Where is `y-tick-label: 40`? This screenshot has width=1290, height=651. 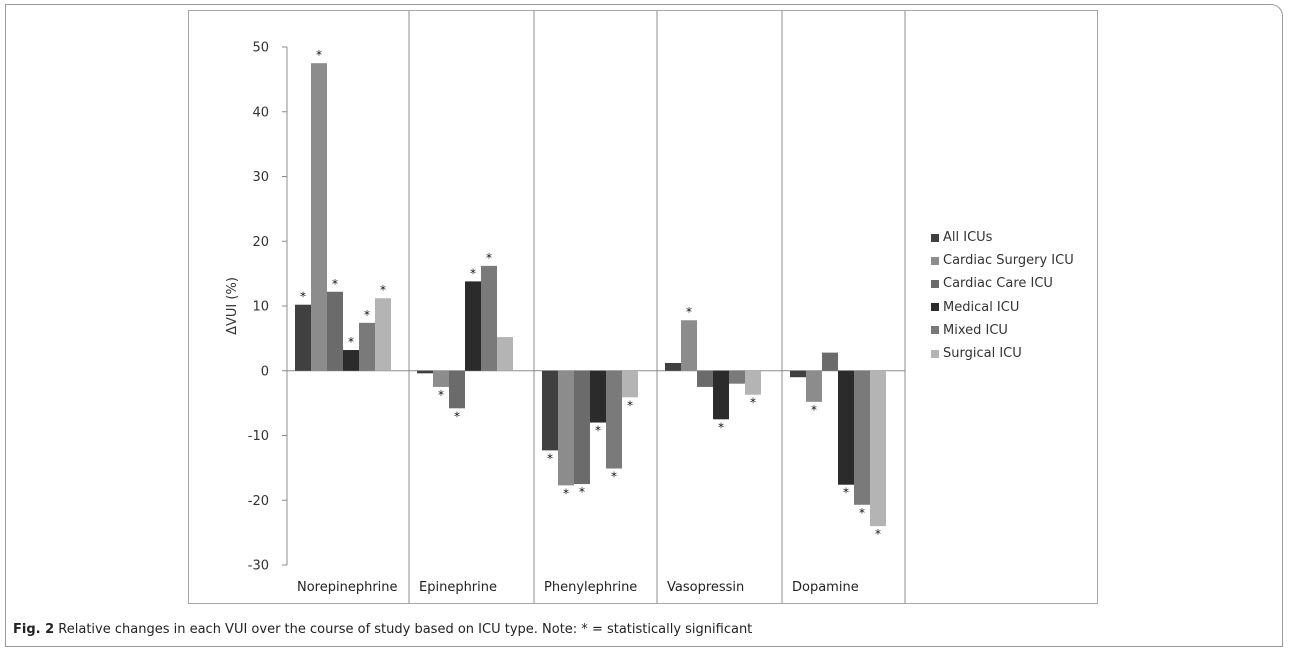 y-tick-label: 40 is located at coordinates (260, 112).